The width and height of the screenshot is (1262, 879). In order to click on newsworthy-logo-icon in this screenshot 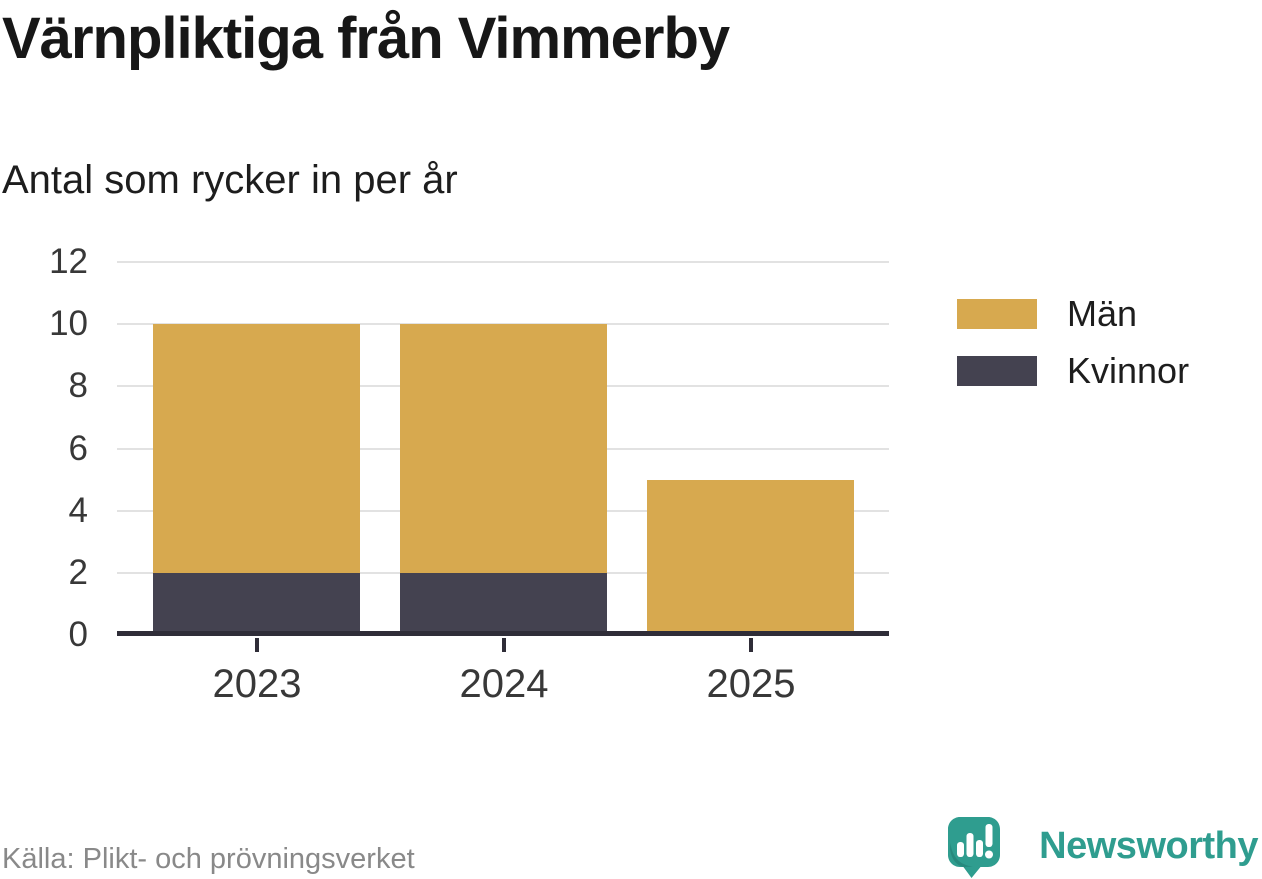, I will do `click(974, 847)`.